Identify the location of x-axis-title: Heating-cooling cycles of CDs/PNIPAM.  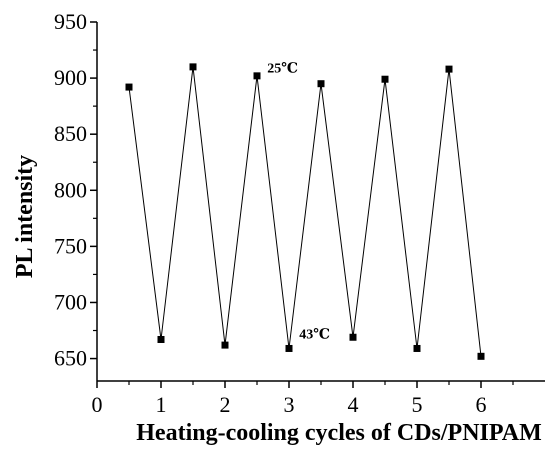
(338, 433).